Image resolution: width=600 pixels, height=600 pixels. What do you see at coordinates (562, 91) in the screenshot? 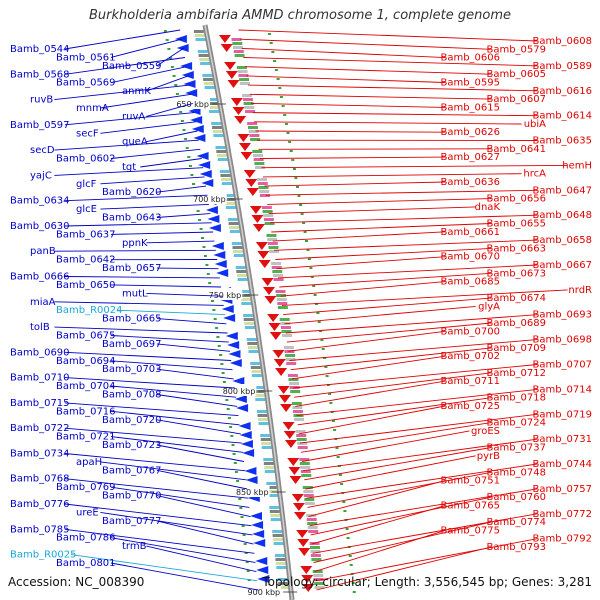
I see `gene-label: Bamb_0616` at bounding box center [562, 91].